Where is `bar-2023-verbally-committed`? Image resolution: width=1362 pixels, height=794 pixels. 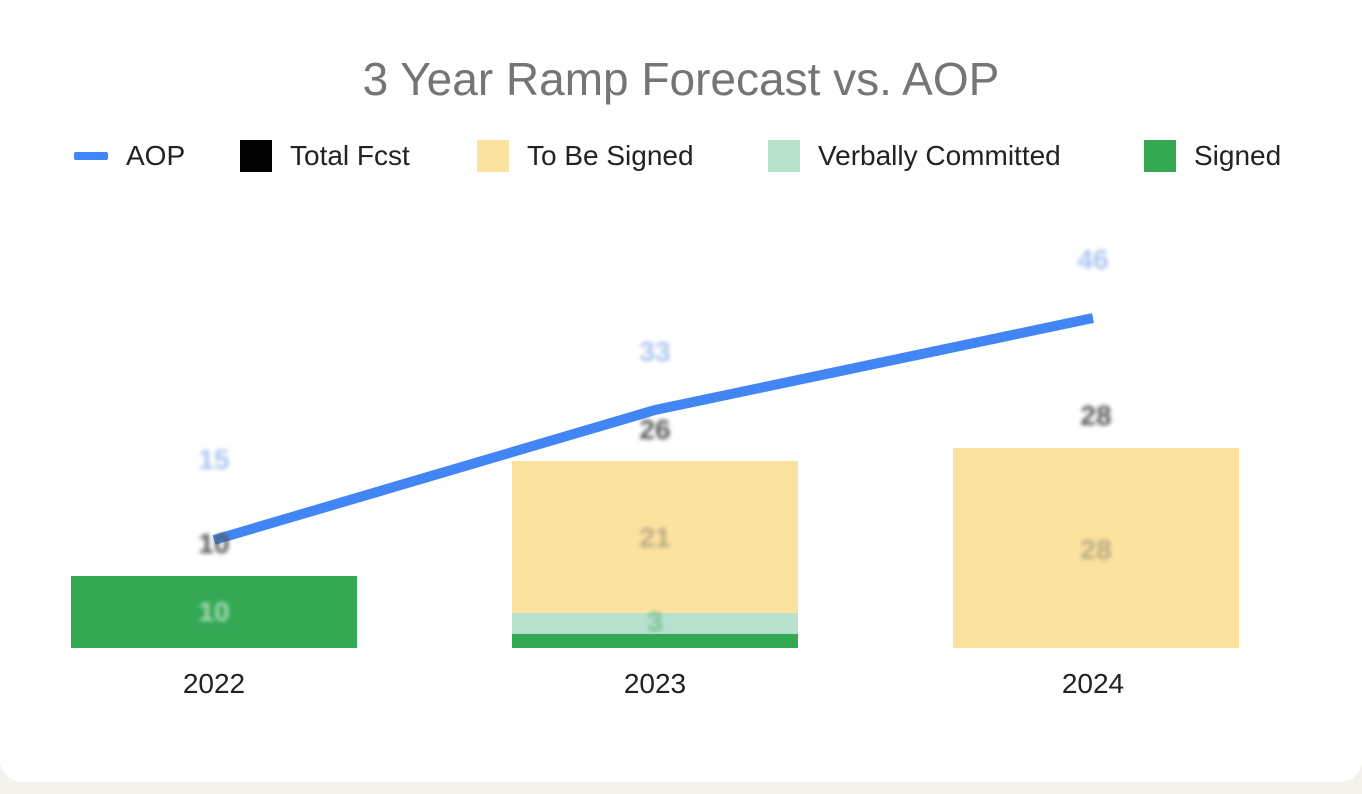
bar-2023-verbally-committed is located at coordinates (655, 623).